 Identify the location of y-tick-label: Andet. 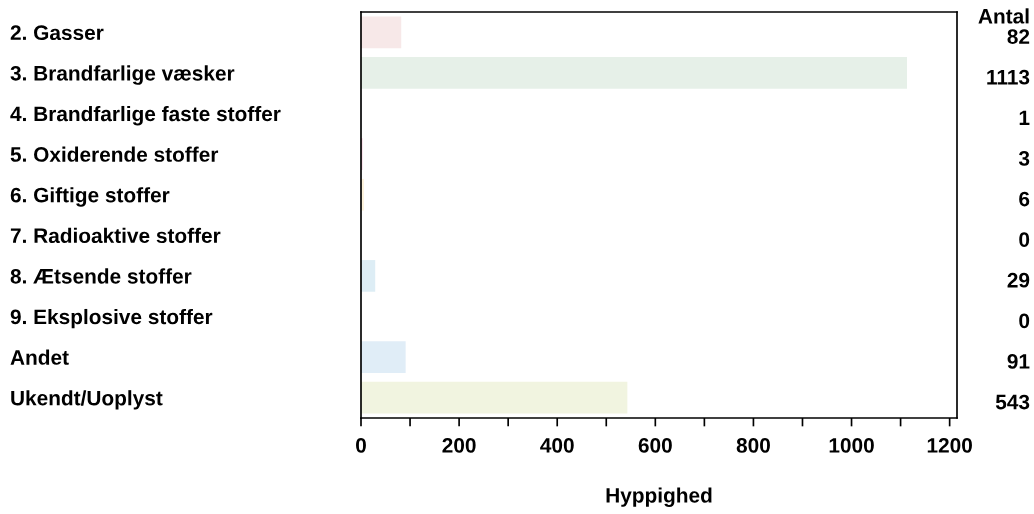
(39, 357).